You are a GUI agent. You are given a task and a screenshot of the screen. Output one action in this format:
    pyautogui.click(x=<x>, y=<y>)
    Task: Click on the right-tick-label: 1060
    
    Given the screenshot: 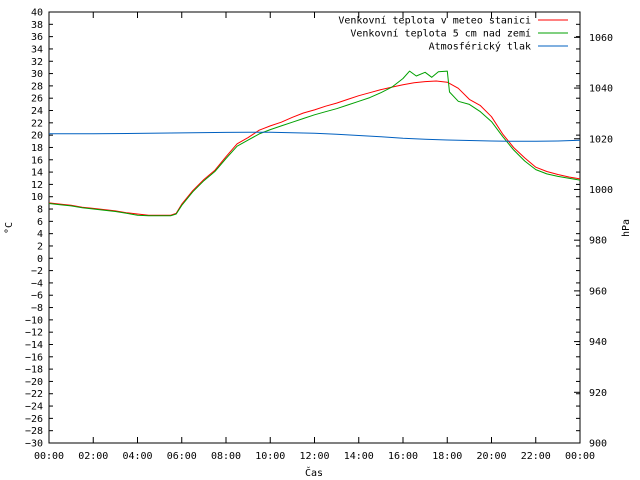 What is the action you would take?
    pyautogui.click(x=601, y=38)
    